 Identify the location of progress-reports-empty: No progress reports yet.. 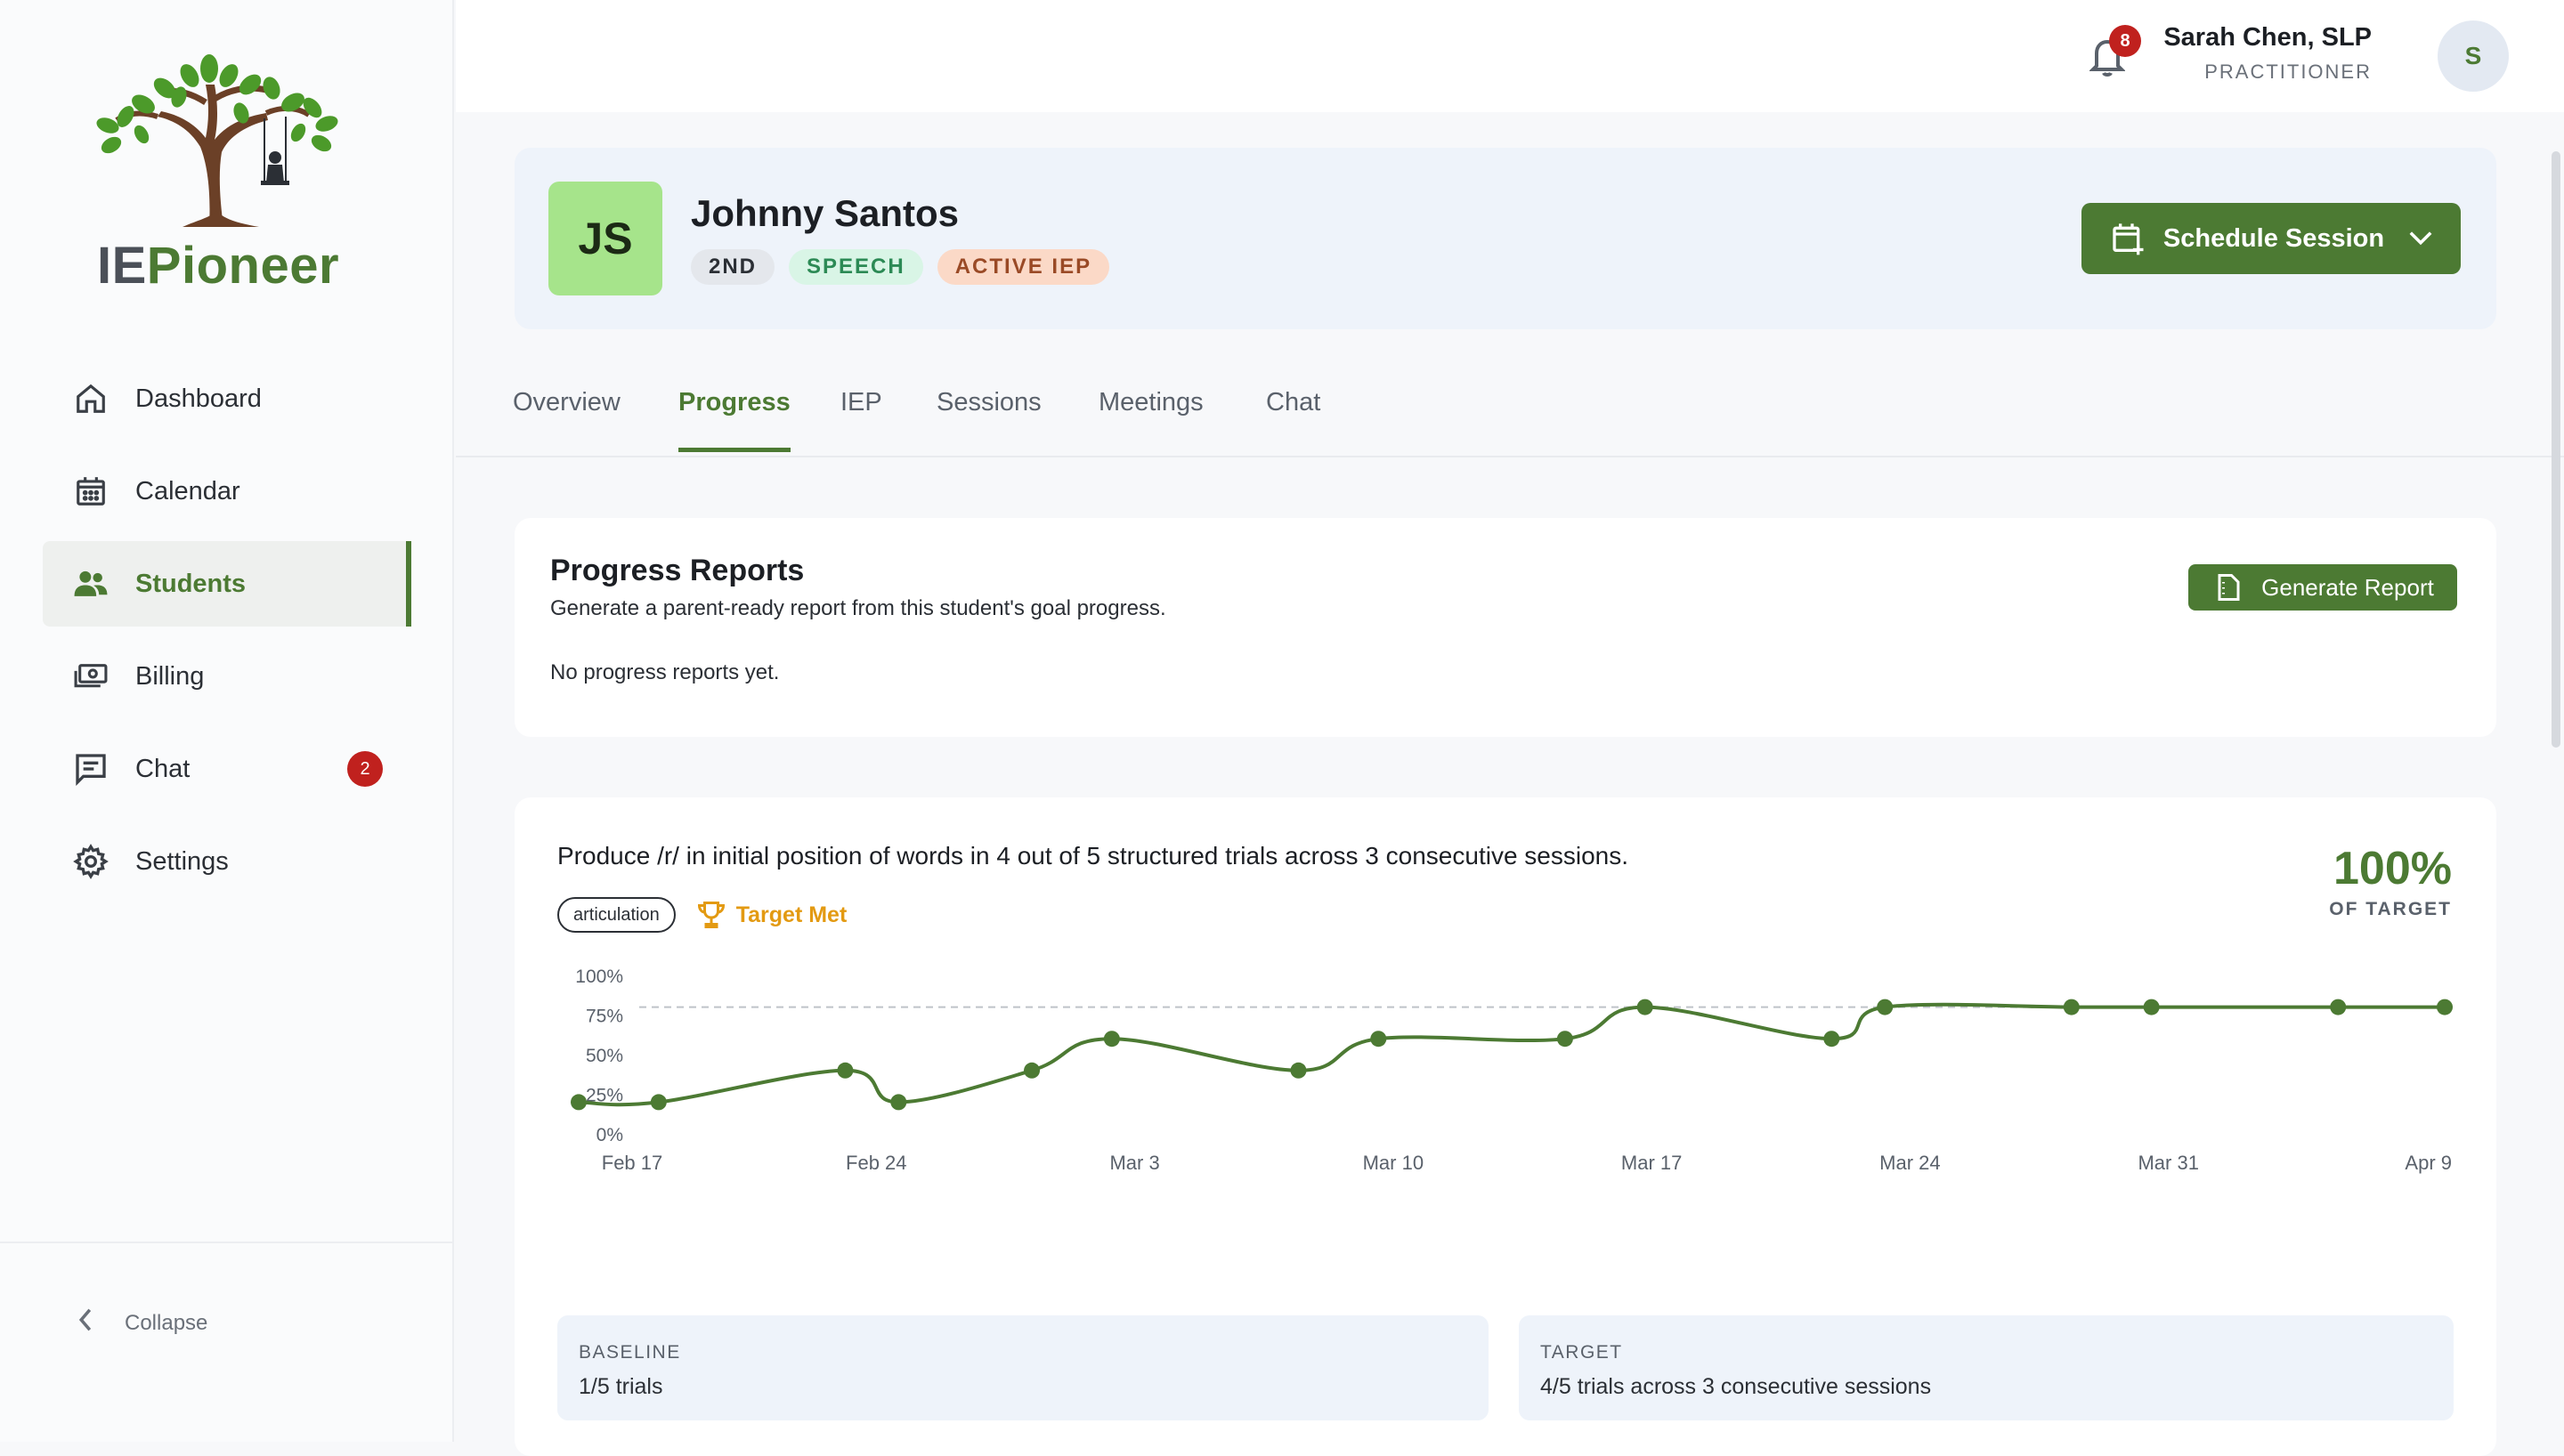
(665, 672).